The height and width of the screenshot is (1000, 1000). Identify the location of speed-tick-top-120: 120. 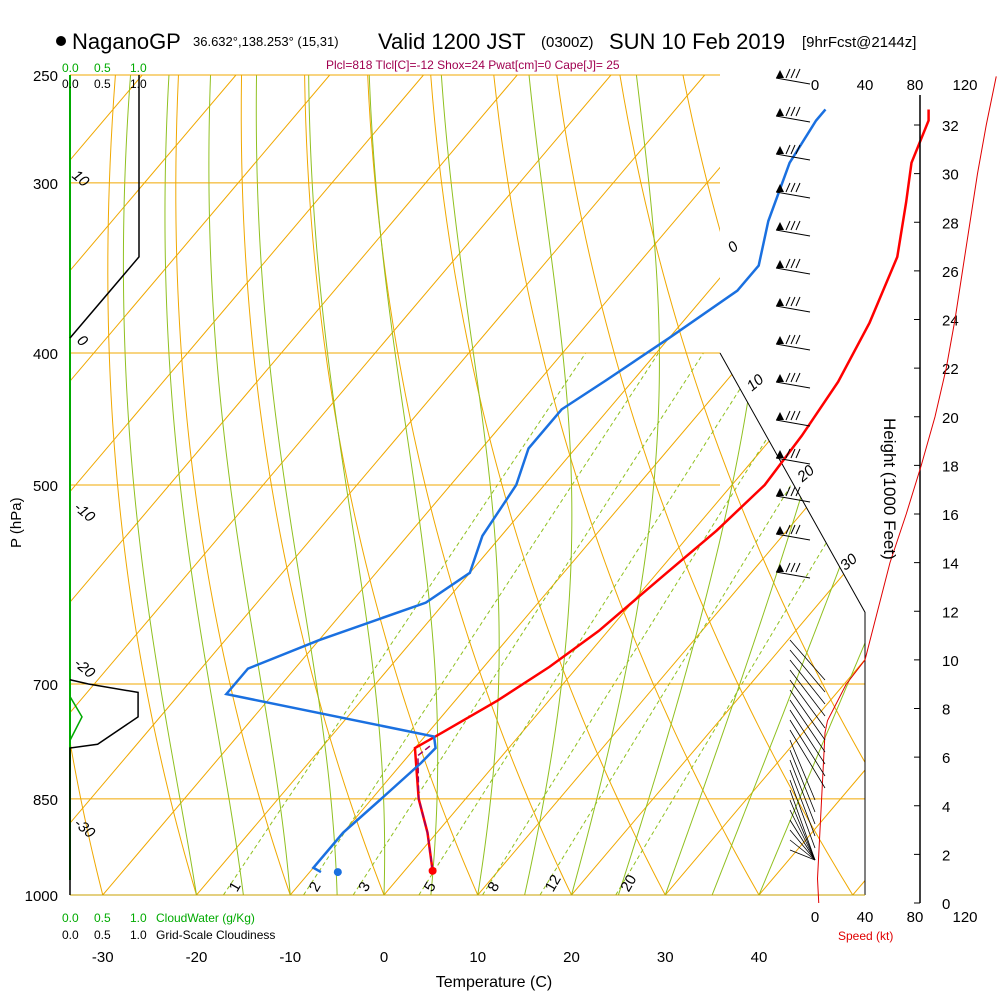
(964, 85).